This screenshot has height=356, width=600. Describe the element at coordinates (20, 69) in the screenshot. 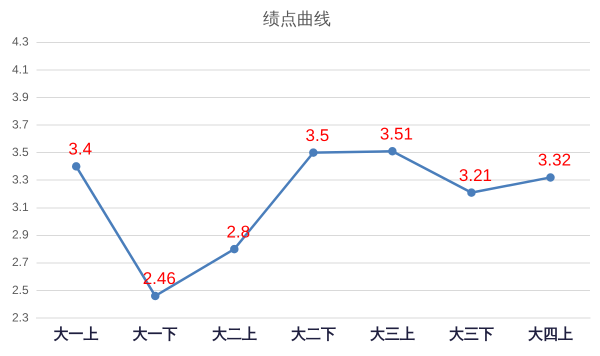

I see `y-tick-label: 4.1` at that location.